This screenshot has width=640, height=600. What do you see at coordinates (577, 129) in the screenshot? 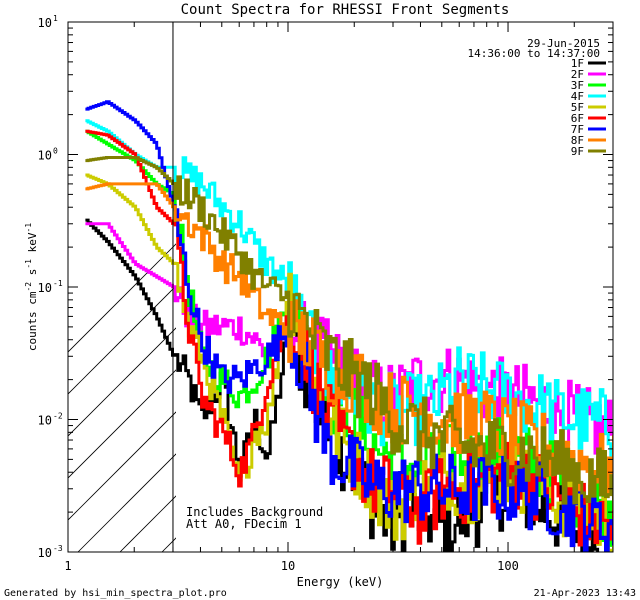
I see `legend-label: 7F` at bounding box center [577, 129].